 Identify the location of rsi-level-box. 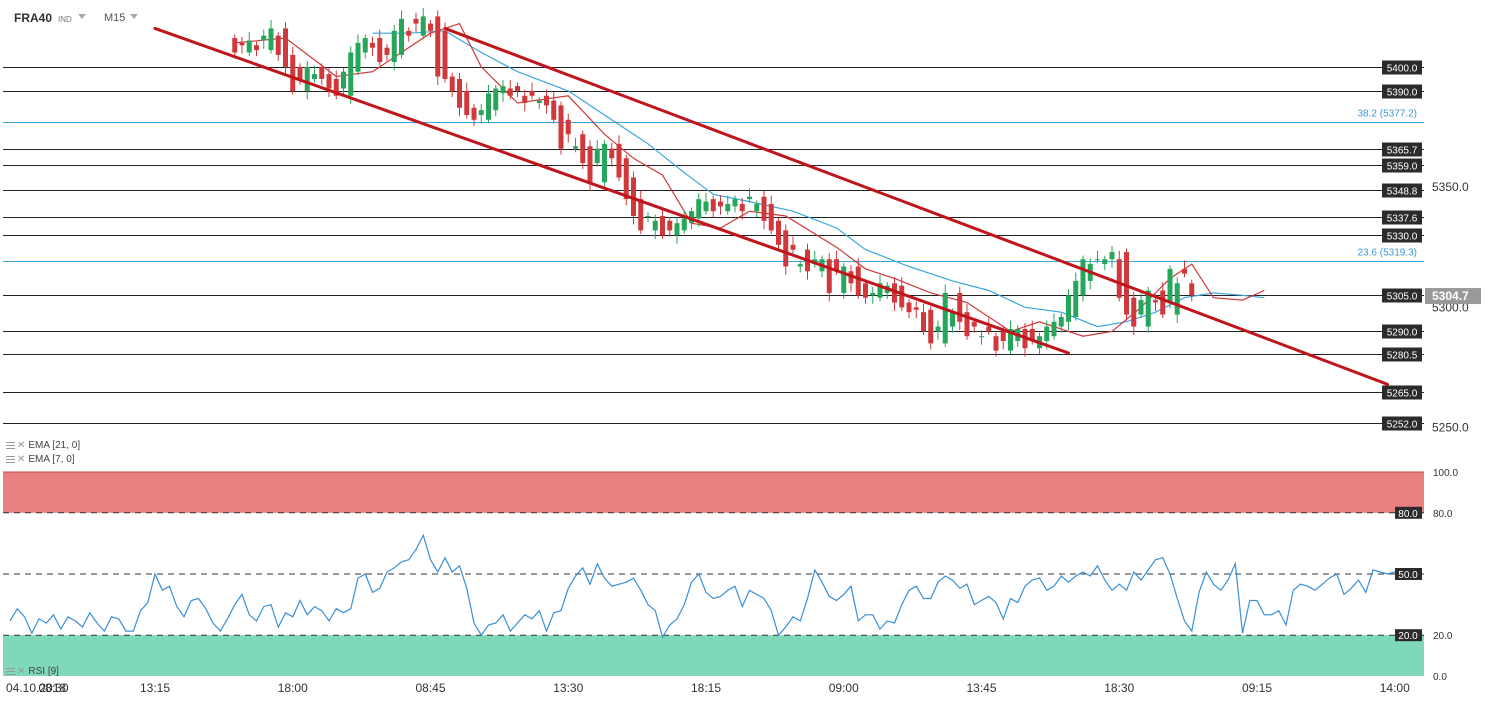
(1408, 635).